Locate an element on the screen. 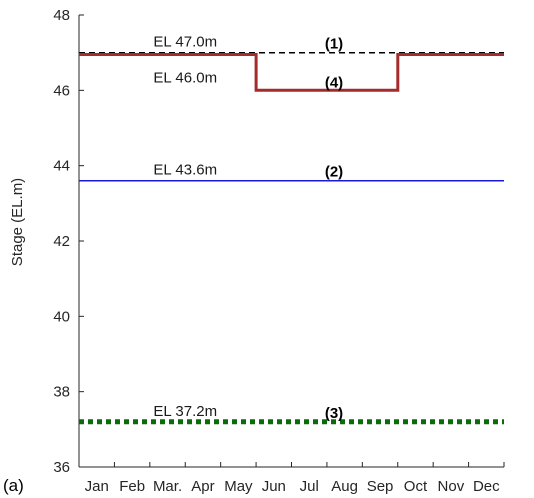  y-tick-label: 48 is located at coordinates (61, 15).